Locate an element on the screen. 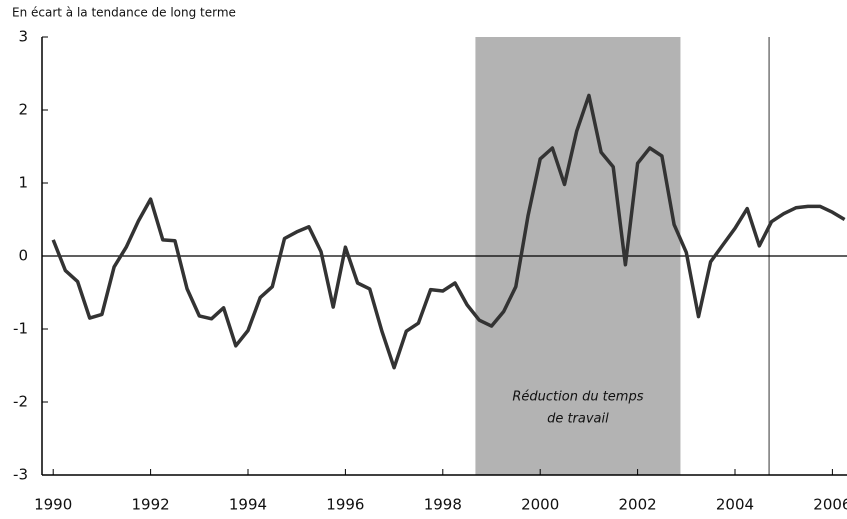 Image resolution: width=847 pixels, height=519 pixels. y-tick-label: 0 is located at coordinates (23, 256).